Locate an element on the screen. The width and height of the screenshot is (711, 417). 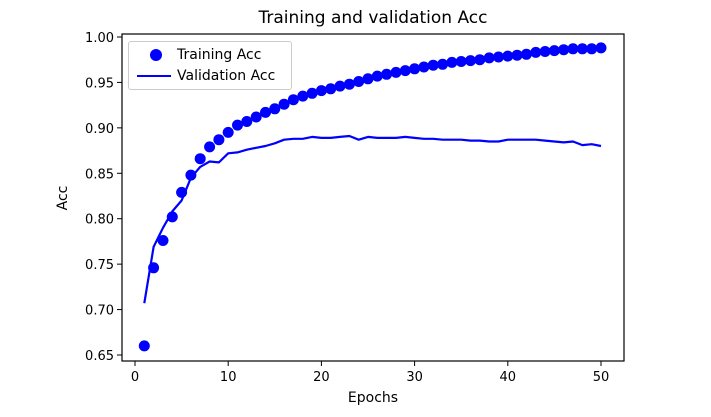
x-axis-label: Epochs is located at coordinates (373, 398).